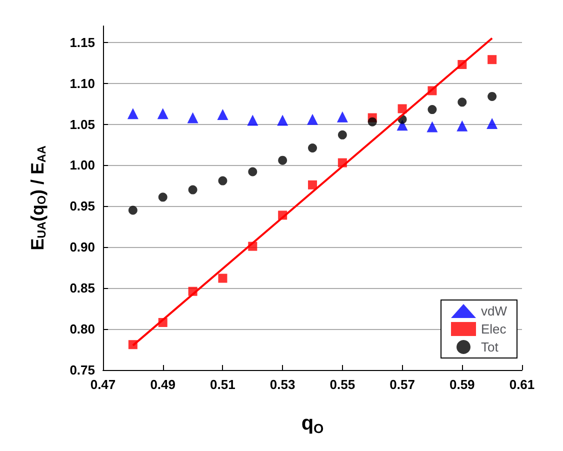 Image resolution: width=563 pixels, height=451 pixels. What do you see at coordinates (103, 384) in the screenshot?
I see `x-tick-label: 0.47` at bounding box center [103, 384].